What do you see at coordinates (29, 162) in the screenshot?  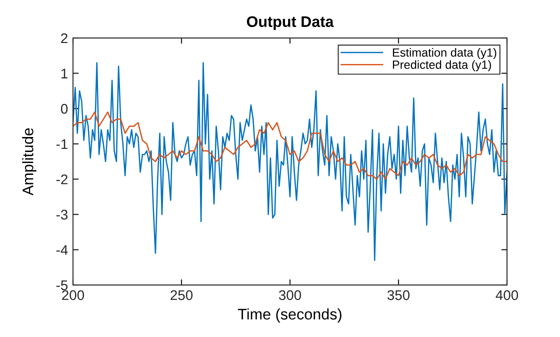 I see `y-axis-title: Amplitude` at bounding box center [29, 162].